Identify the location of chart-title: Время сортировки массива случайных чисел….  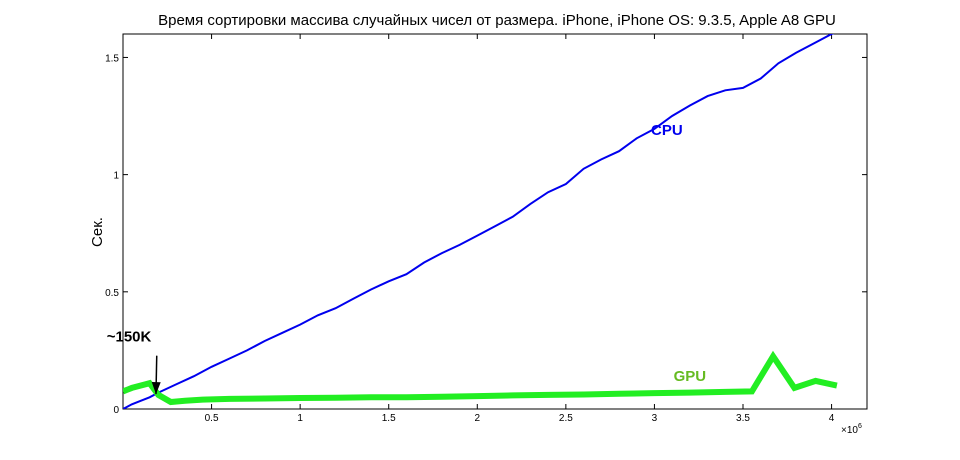
(497, 20).